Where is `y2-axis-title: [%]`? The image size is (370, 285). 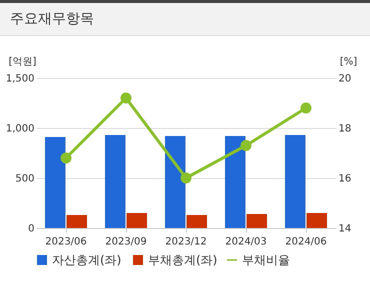
y2-axis-title: [%] is located at coordinates (349, 62).